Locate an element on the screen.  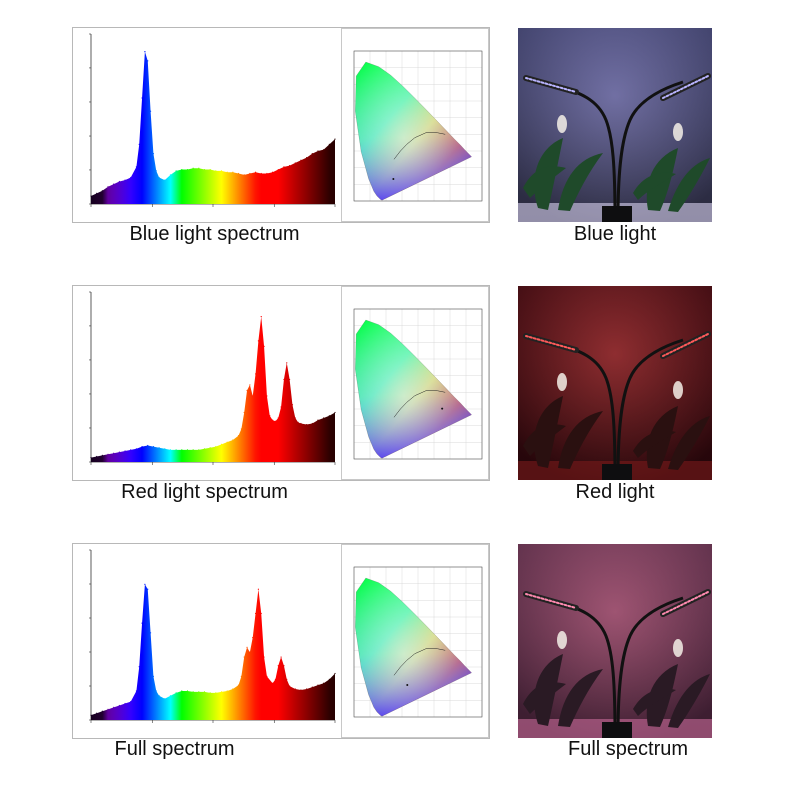
cie-diagram-blue is located at coordinates (415, 125).